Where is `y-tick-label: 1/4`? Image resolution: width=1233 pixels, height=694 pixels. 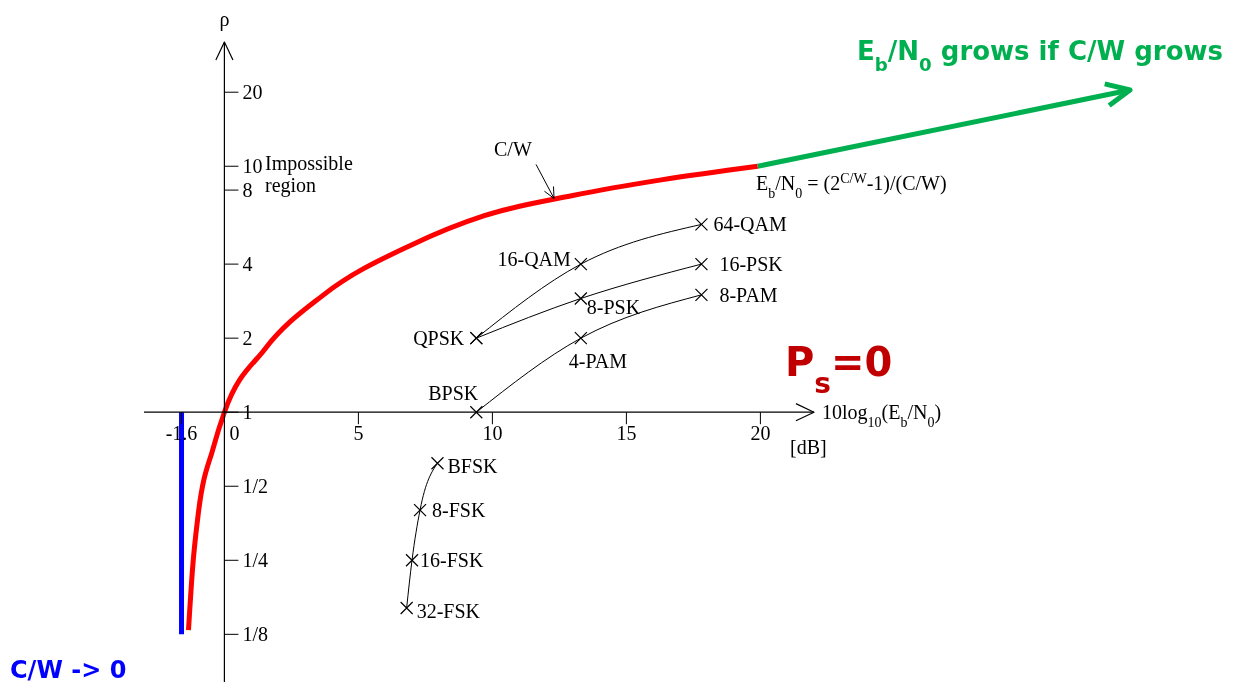
y-tick-label: 1/4 is located at coordinates (255, 560).